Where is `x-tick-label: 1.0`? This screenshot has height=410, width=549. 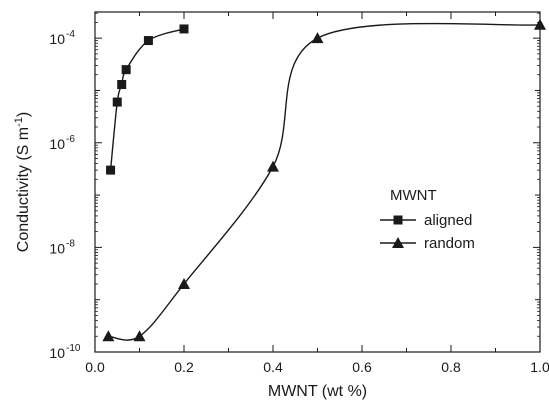 x-tick-label: 1.0 is located at coordinates (539, 367).